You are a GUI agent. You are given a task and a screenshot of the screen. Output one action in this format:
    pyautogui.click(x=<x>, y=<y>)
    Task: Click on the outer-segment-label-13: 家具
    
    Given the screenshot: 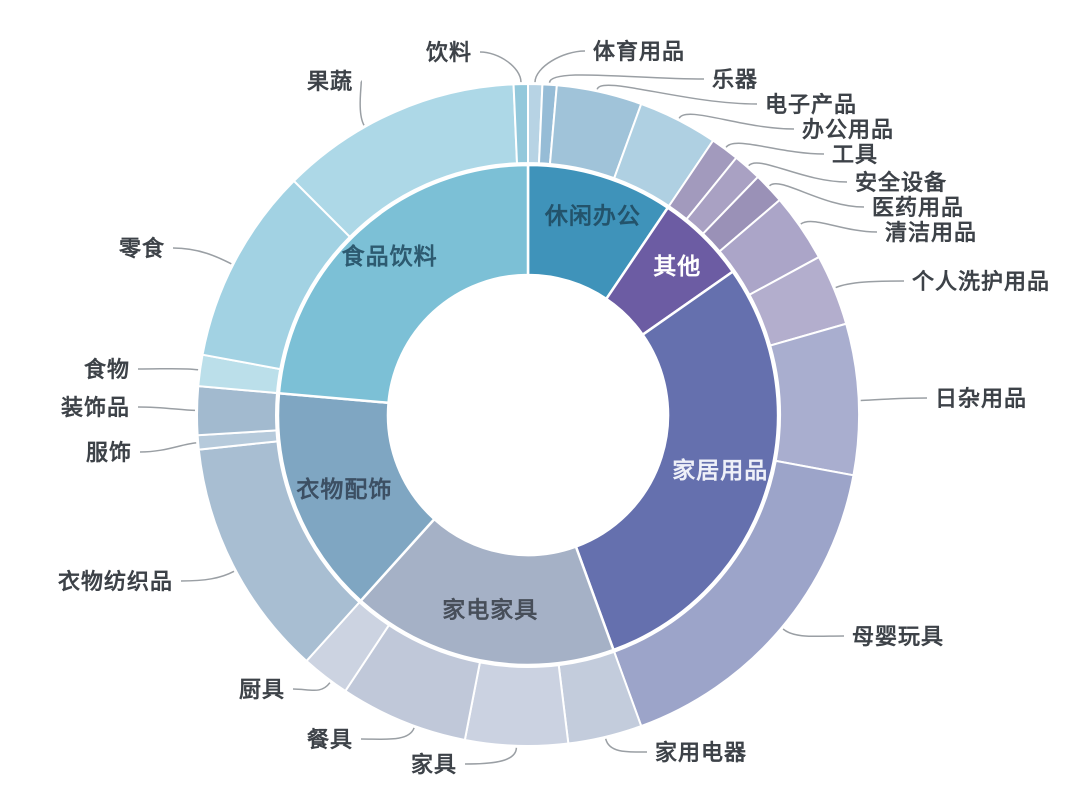 What is the action you would take?
    pyautogui.click(x=434, y=764)
    